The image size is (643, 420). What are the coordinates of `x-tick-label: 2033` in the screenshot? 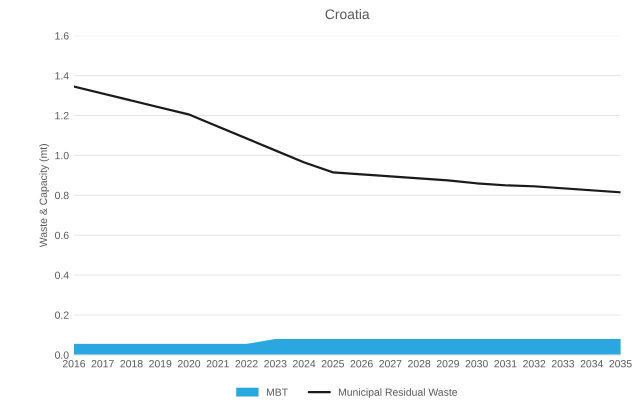 It's located at (563, 364).